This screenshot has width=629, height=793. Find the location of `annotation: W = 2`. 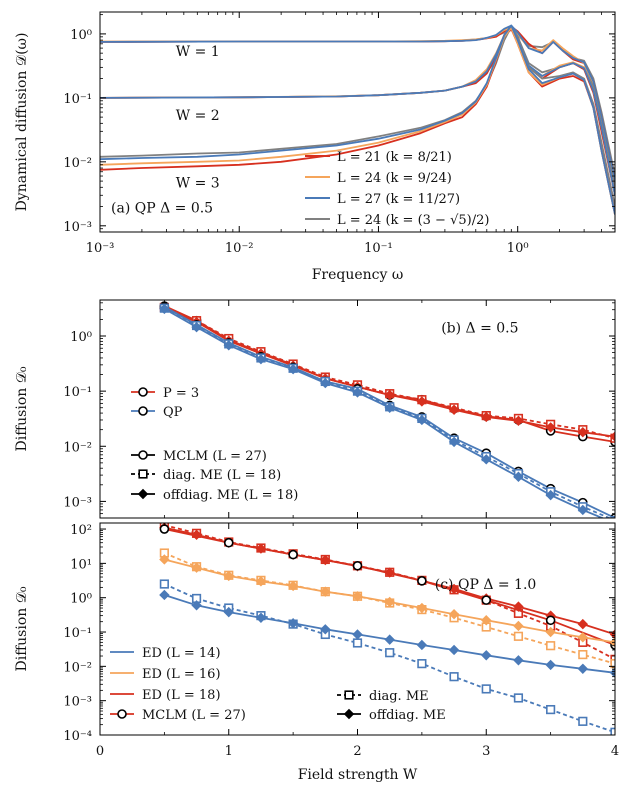

annotation: W = 2 is located at coordinates (198, 116).